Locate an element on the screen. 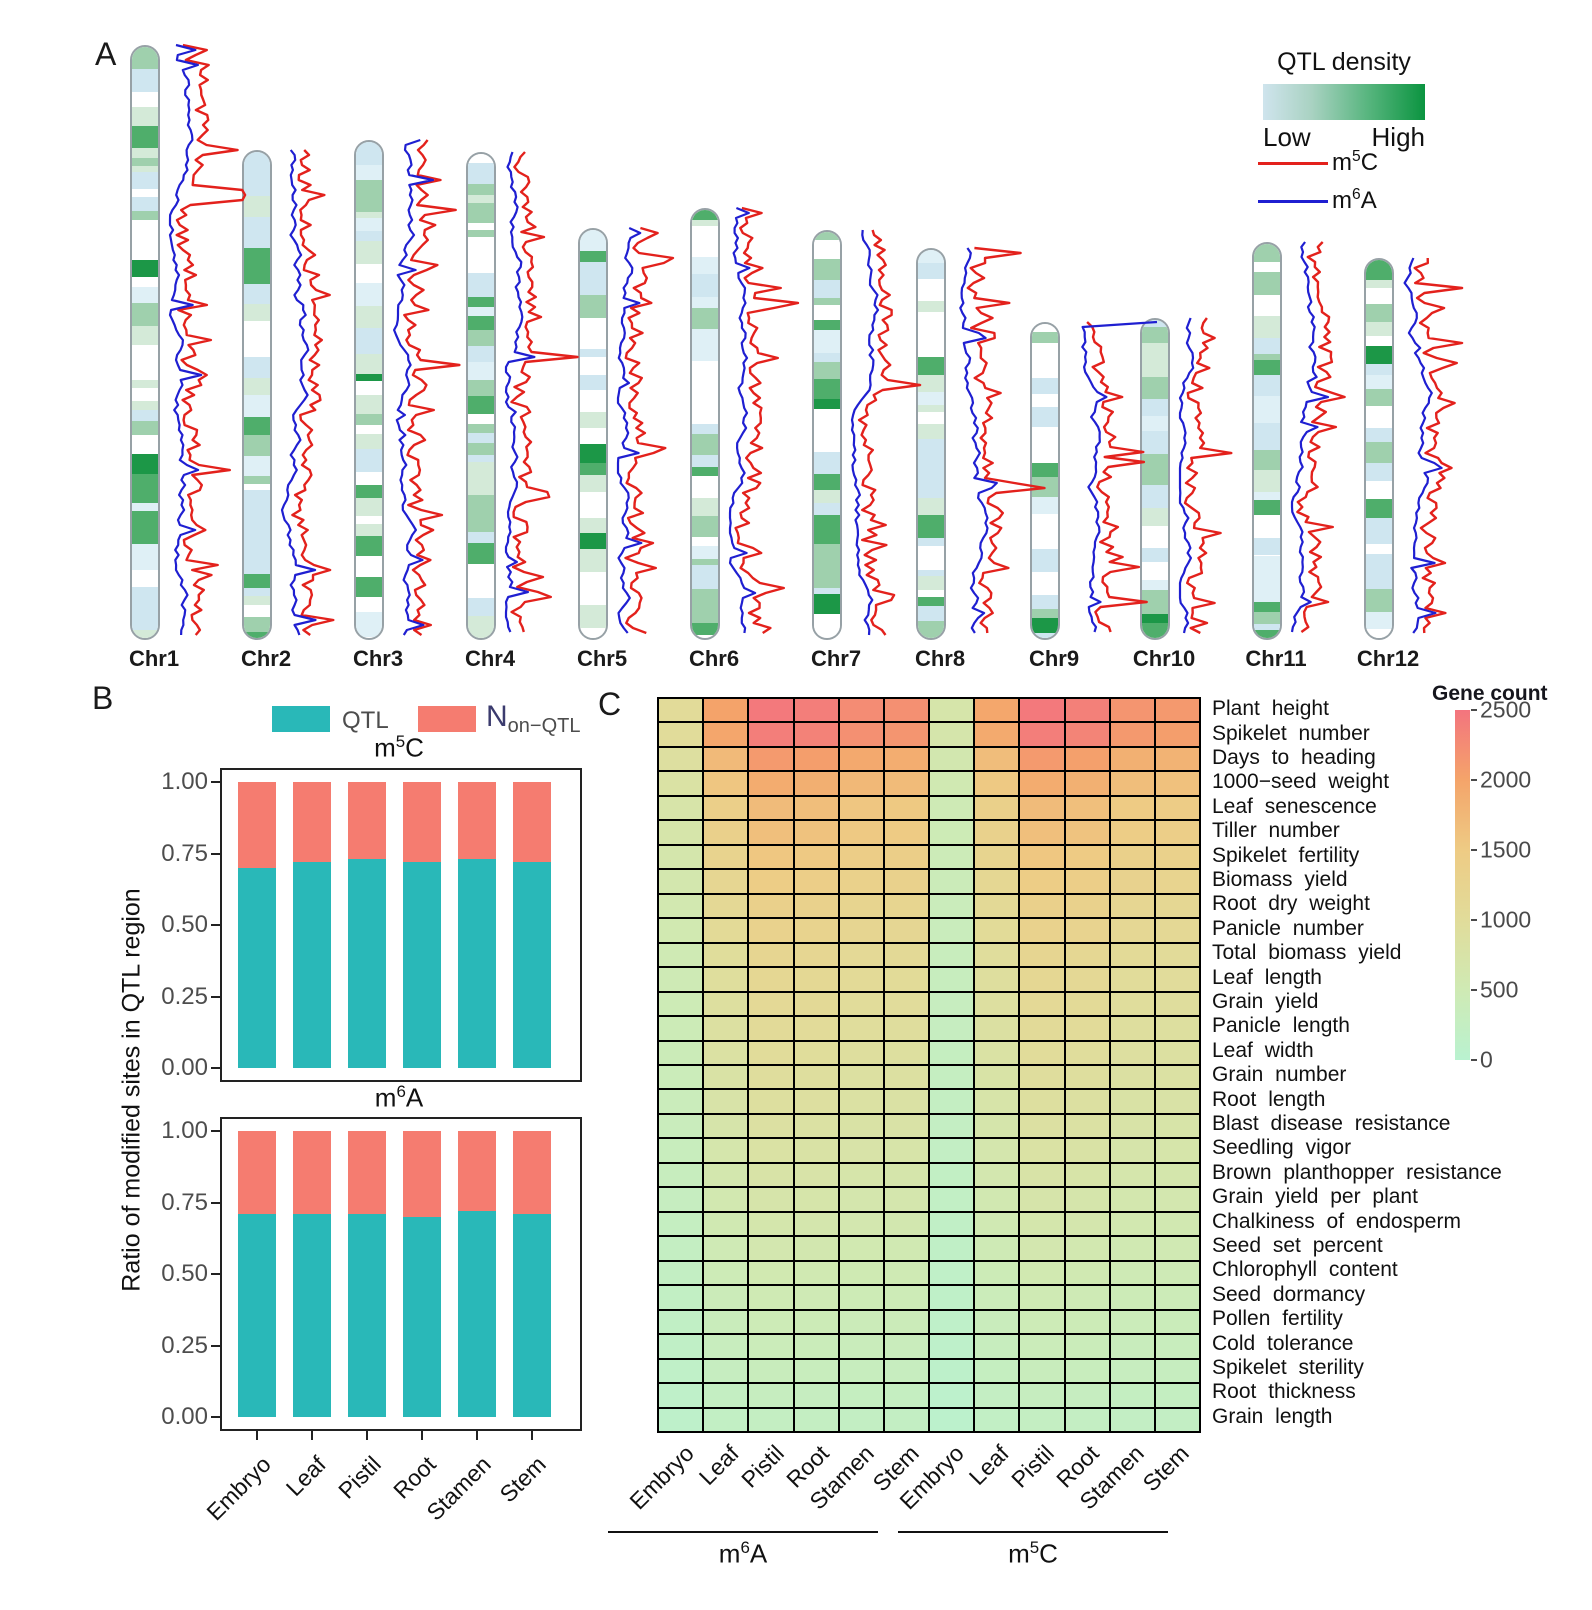 The image size is (1592, 1610). chromosome-capsule is located at coordinates (827, 435).